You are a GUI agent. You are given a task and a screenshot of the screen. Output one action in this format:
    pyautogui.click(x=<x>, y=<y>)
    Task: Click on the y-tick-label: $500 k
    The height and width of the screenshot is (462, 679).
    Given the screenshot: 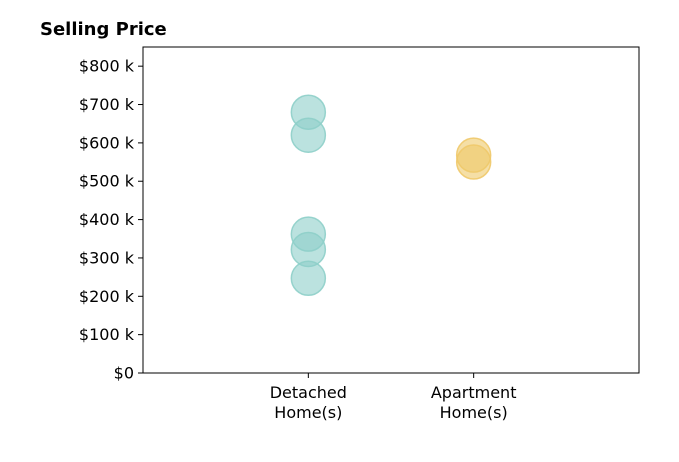 What is the action you would take?
    pyautogui.click(x=107, y=181)
    